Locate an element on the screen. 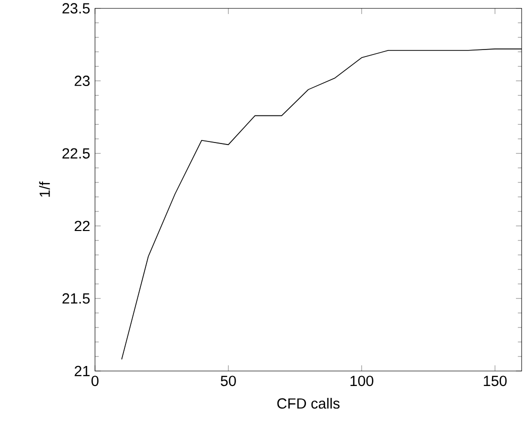 Image resolution: width=529 pixels, height=436 pixels. y-tick-label: 22 is located at coordinates (82, 226).